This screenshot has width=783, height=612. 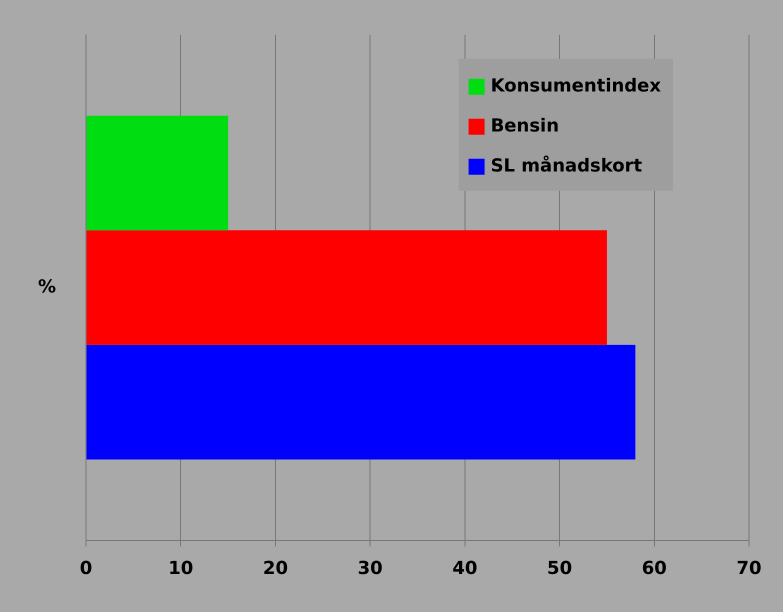 I want to click on x-tick-label: 40, so click(x=465, y=568).